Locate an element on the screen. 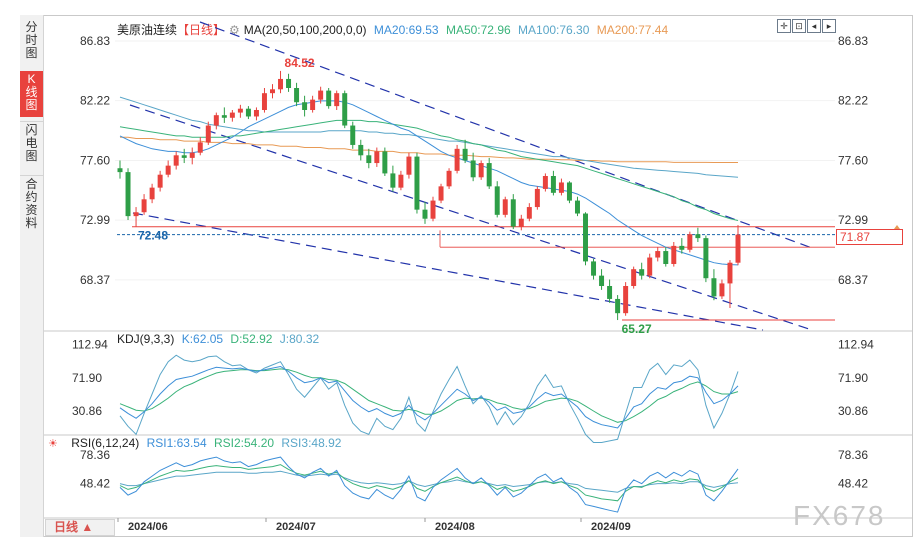 The height and width of the screenshot is (553, 922). ma20-value: MA20:69.53 is located at coordinates (406, 30).